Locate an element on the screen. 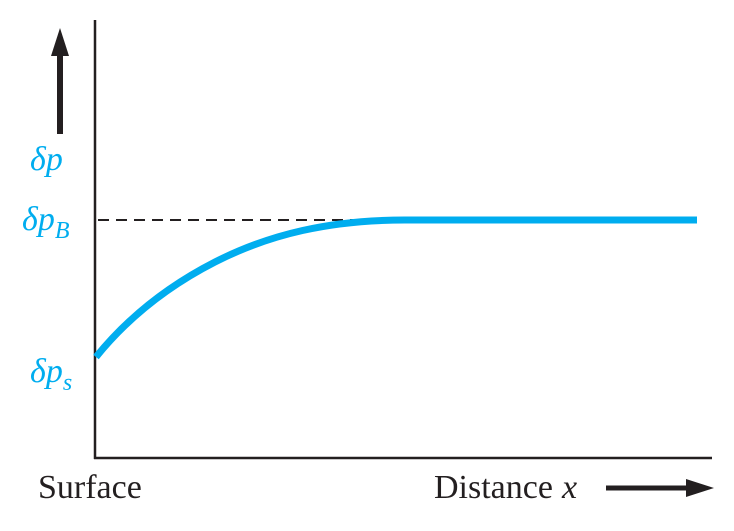  surface-label: Surface is located at coordinates (90, 487).